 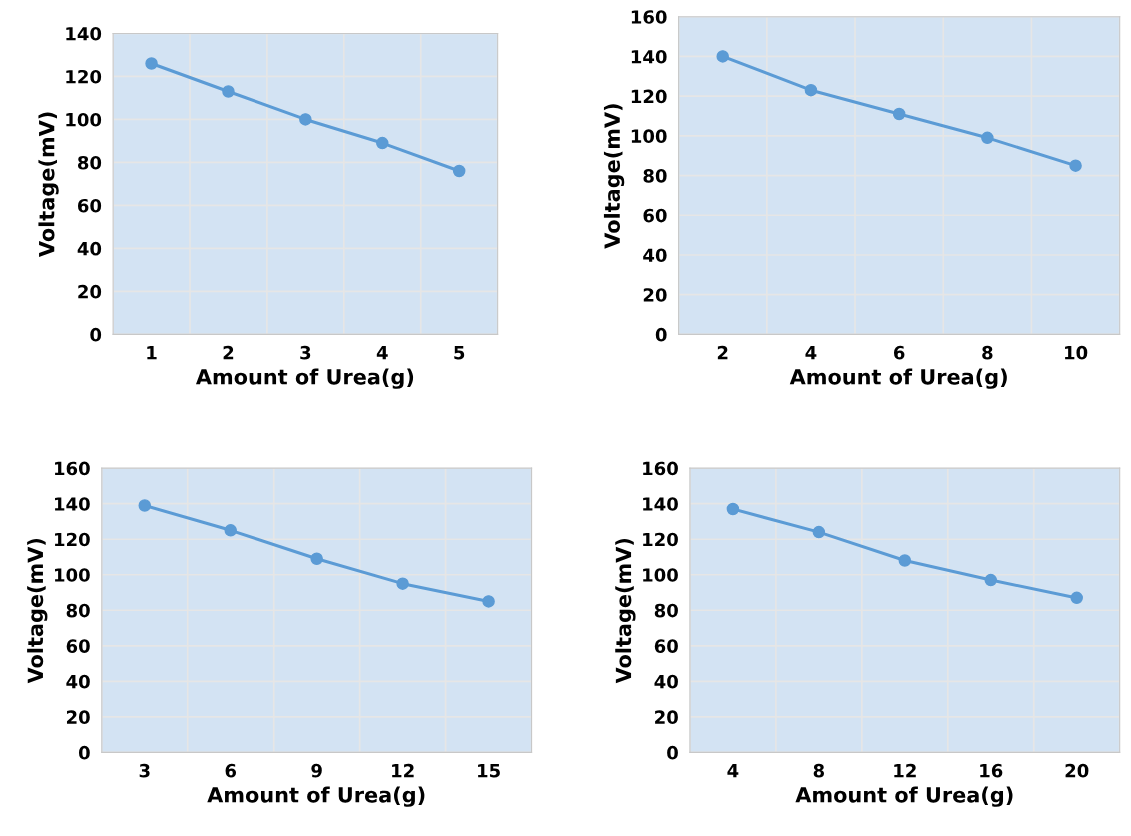 What do you see at coordinates (489, 771) in the screenshot?
I see `x-tick-label: 15` at bounding box center [489, 771].